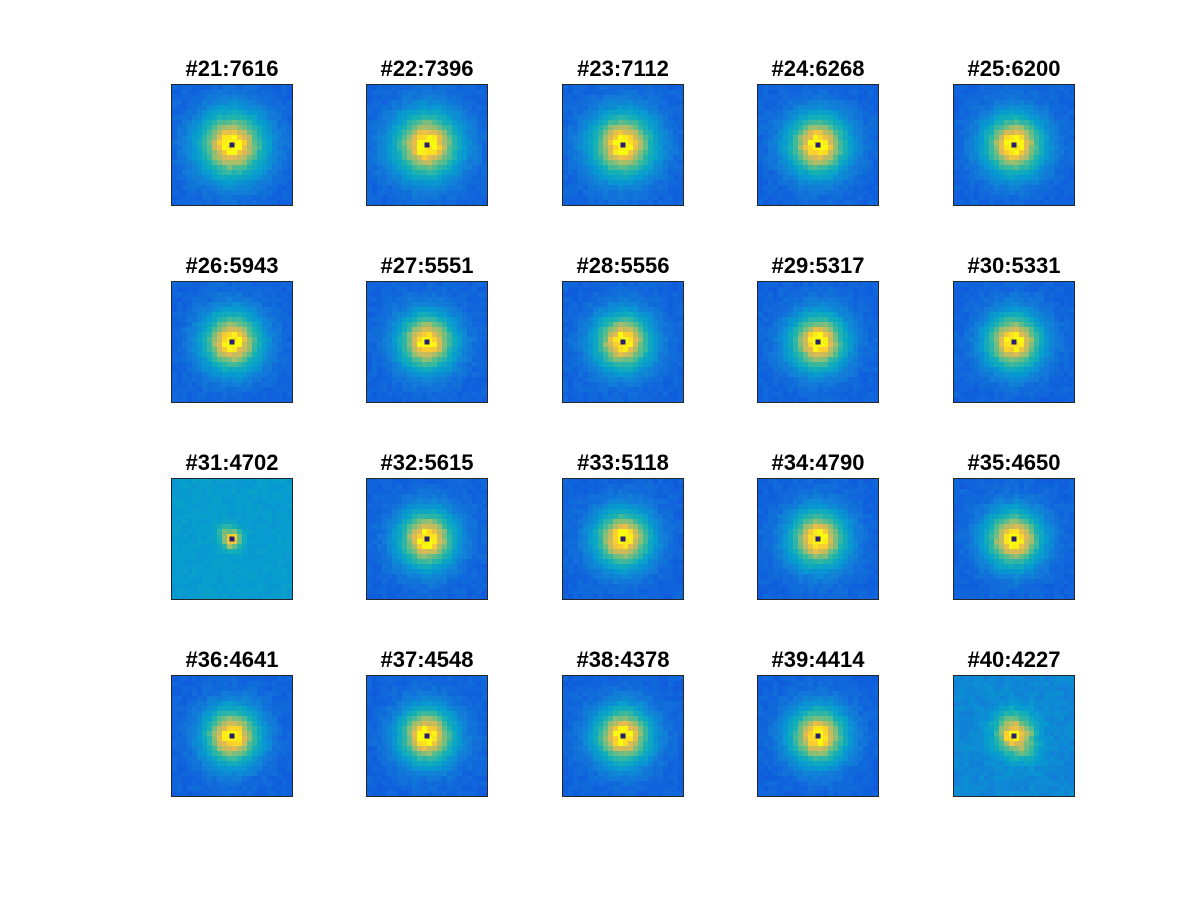 This screenshot has width=1200, height=900. I want to click on panel-25: #25:6200, so click(1014, 131).